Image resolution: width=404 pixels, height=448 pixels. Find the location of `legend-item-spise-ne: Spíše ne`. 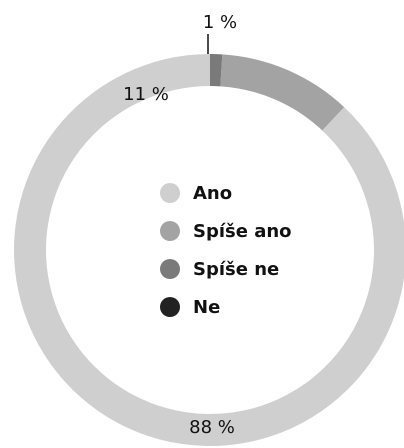

legend-item-spise-ne: Spíše ne is located at coordinates (219, 269).